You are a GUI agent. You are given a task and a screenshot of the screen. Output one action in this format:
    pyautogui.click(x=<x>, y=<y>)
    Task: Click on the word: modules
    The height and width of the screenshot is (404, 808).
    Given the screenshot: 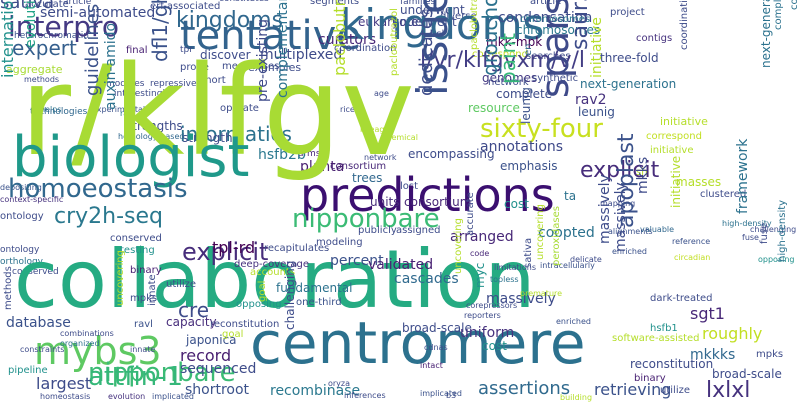 What is the action you would take?
    pyautogui.click(x=125, y=84)
    